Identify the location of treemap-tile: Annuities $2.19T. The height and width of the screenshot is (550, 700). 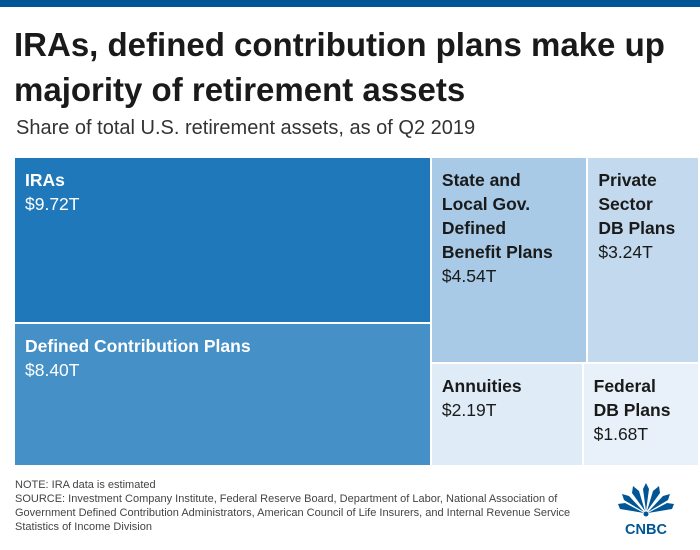
(507, 415).